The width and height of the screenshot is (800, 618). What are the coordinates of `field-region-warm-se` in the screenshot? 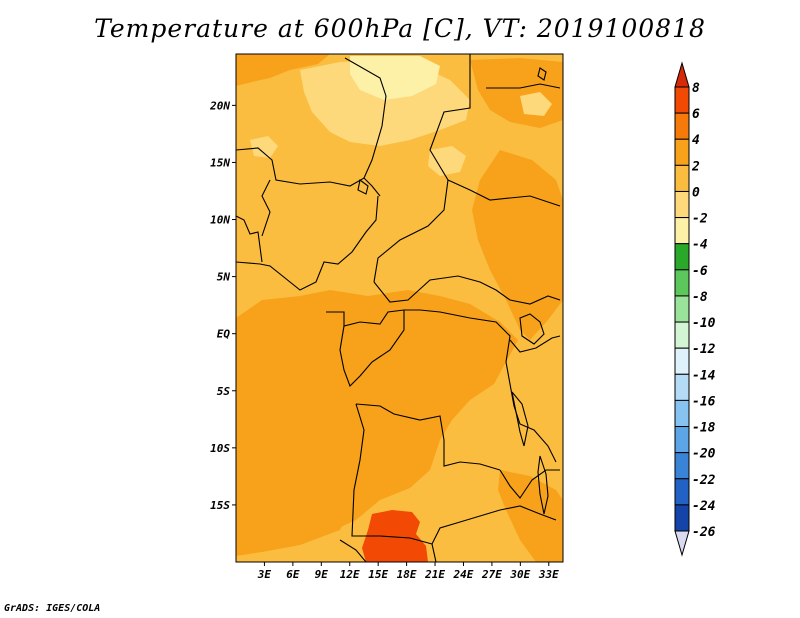 It's located at (530, 516).